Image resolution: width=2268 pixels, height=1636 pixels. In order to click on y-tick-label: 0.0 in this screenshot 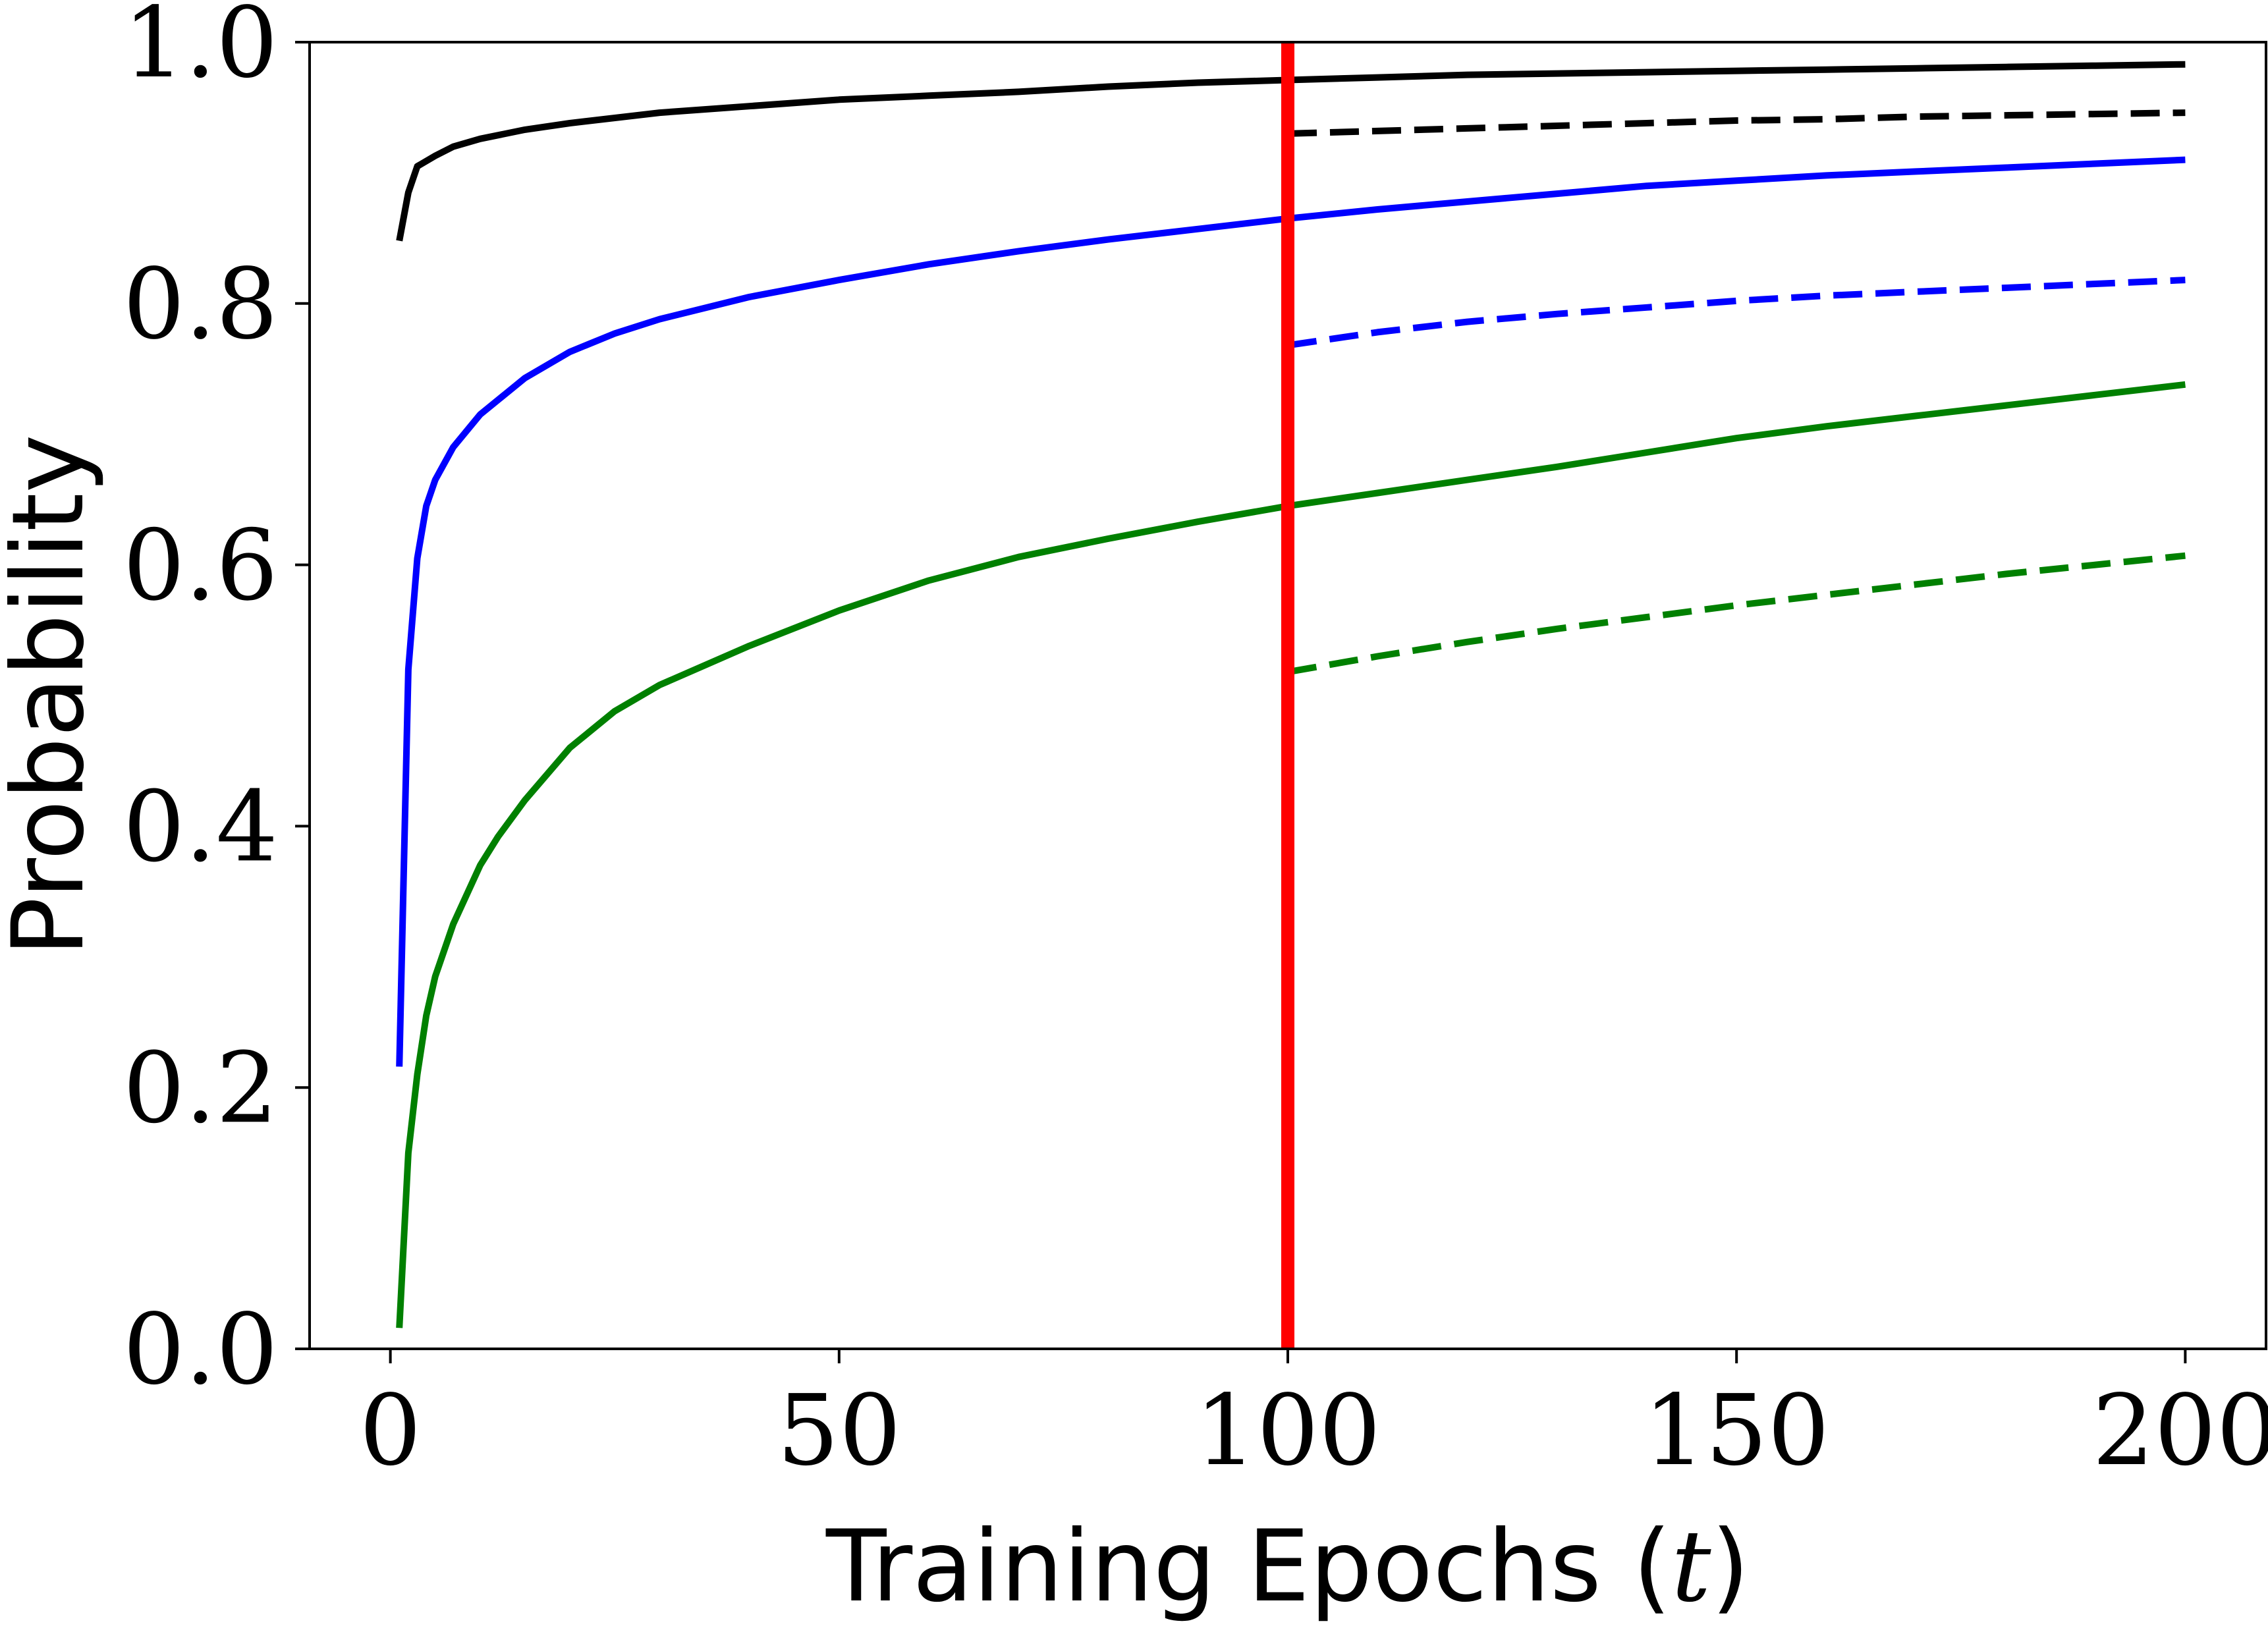, I will do `click(200, 1349)`.